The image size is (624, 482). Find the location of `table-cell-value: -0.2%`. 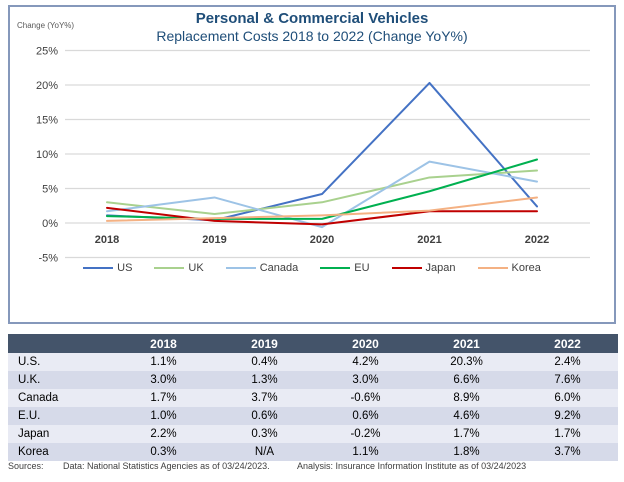

table-cell-value: -0.2% is located at coordinates (365, 434).